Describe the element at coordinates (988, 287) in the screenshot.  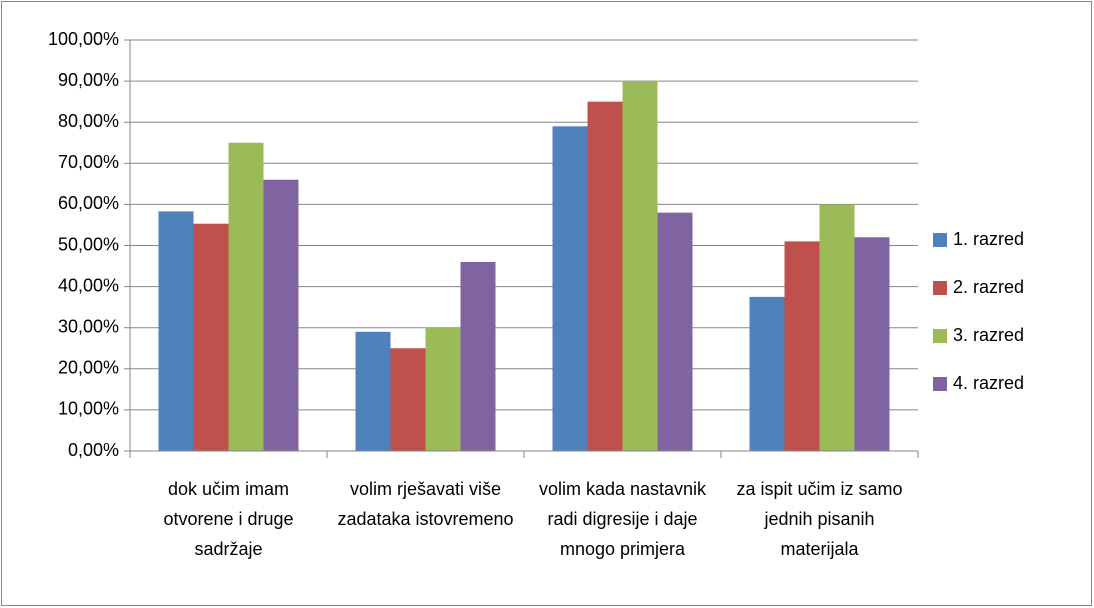
I see `legend-label: 2. razred` at that location.